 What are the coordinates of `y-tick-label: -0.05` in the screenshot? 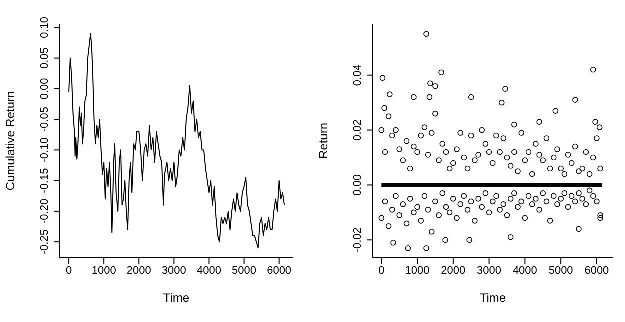 It's located at (45, 119).